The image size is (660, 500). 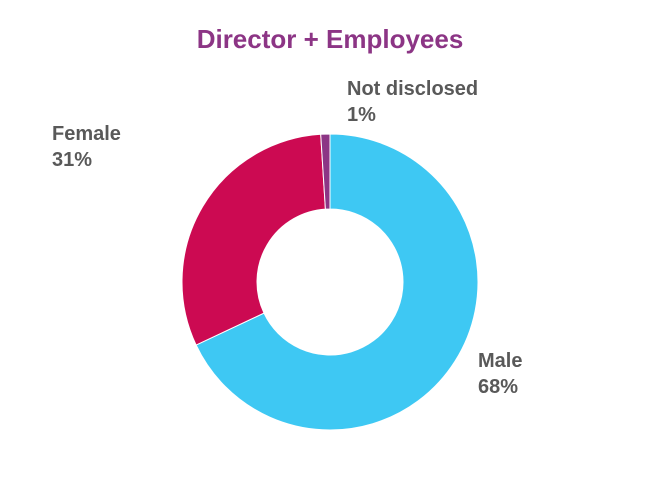 What do you see at coordinates (361, 115) in the screenshot?
I see `slice-label-not-disclosed-value: 1%` at bounding box center [361, 115].